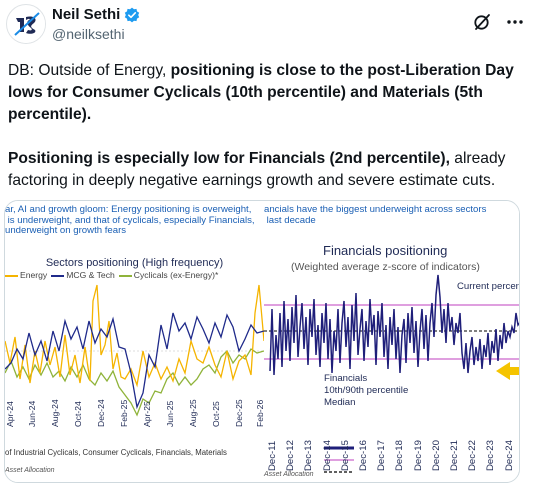 The width and height of the screenshot is (533, 493). I want to click on x-tick: Dec-17, so click(381, 455).